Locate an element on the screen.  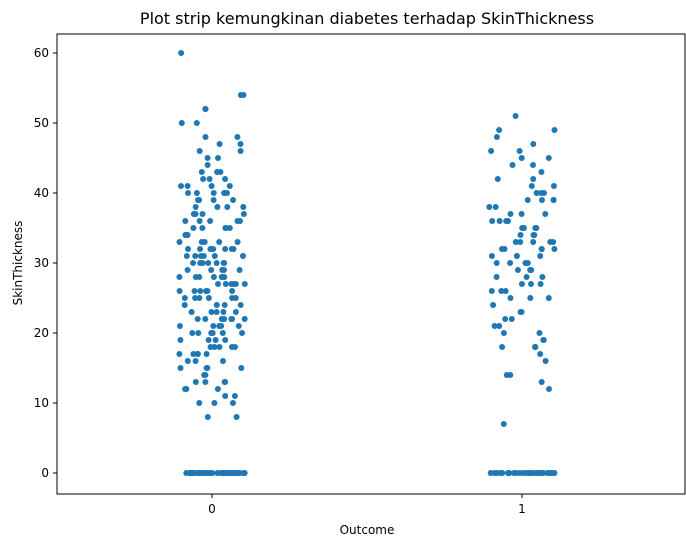
x-axis-label: Outcome is located at coordinates (367, 530).